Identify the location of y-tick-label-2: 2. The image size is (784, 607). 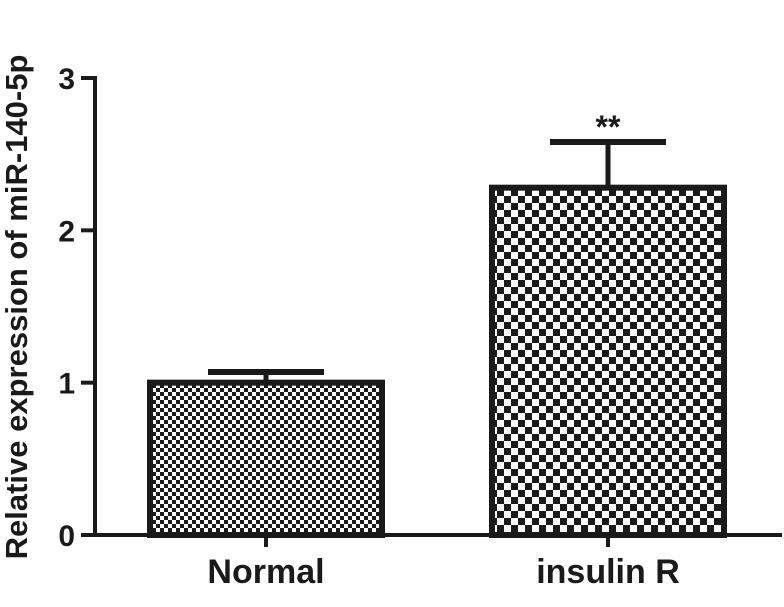
(66, 231).